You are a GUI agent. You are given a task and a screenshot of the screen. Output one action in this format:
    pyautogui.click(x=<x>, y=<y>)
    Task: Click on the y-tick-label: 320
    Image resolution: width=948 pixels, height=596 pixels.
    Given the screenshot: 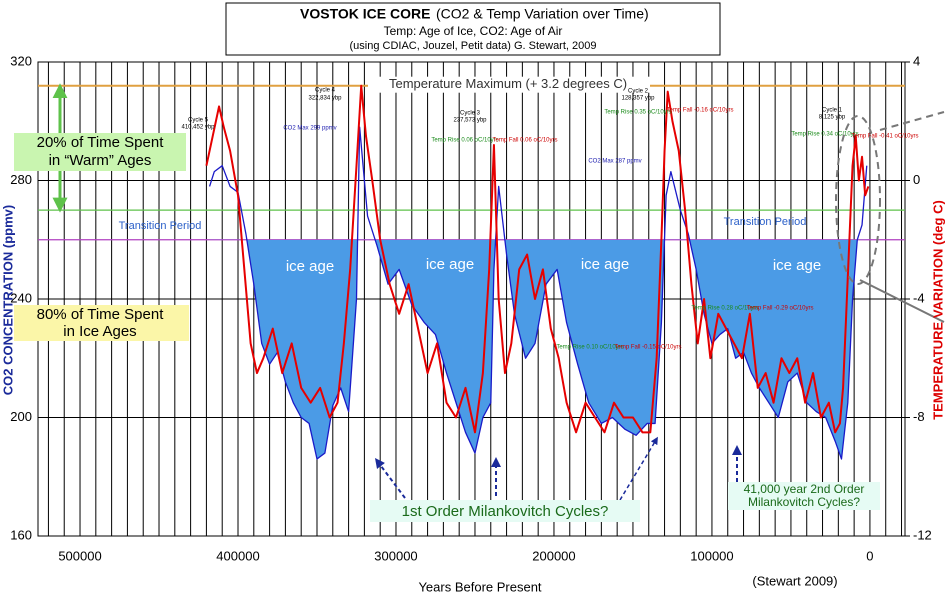 What is the action you would take?
    pyautogui.click(x=21, y=60)
    